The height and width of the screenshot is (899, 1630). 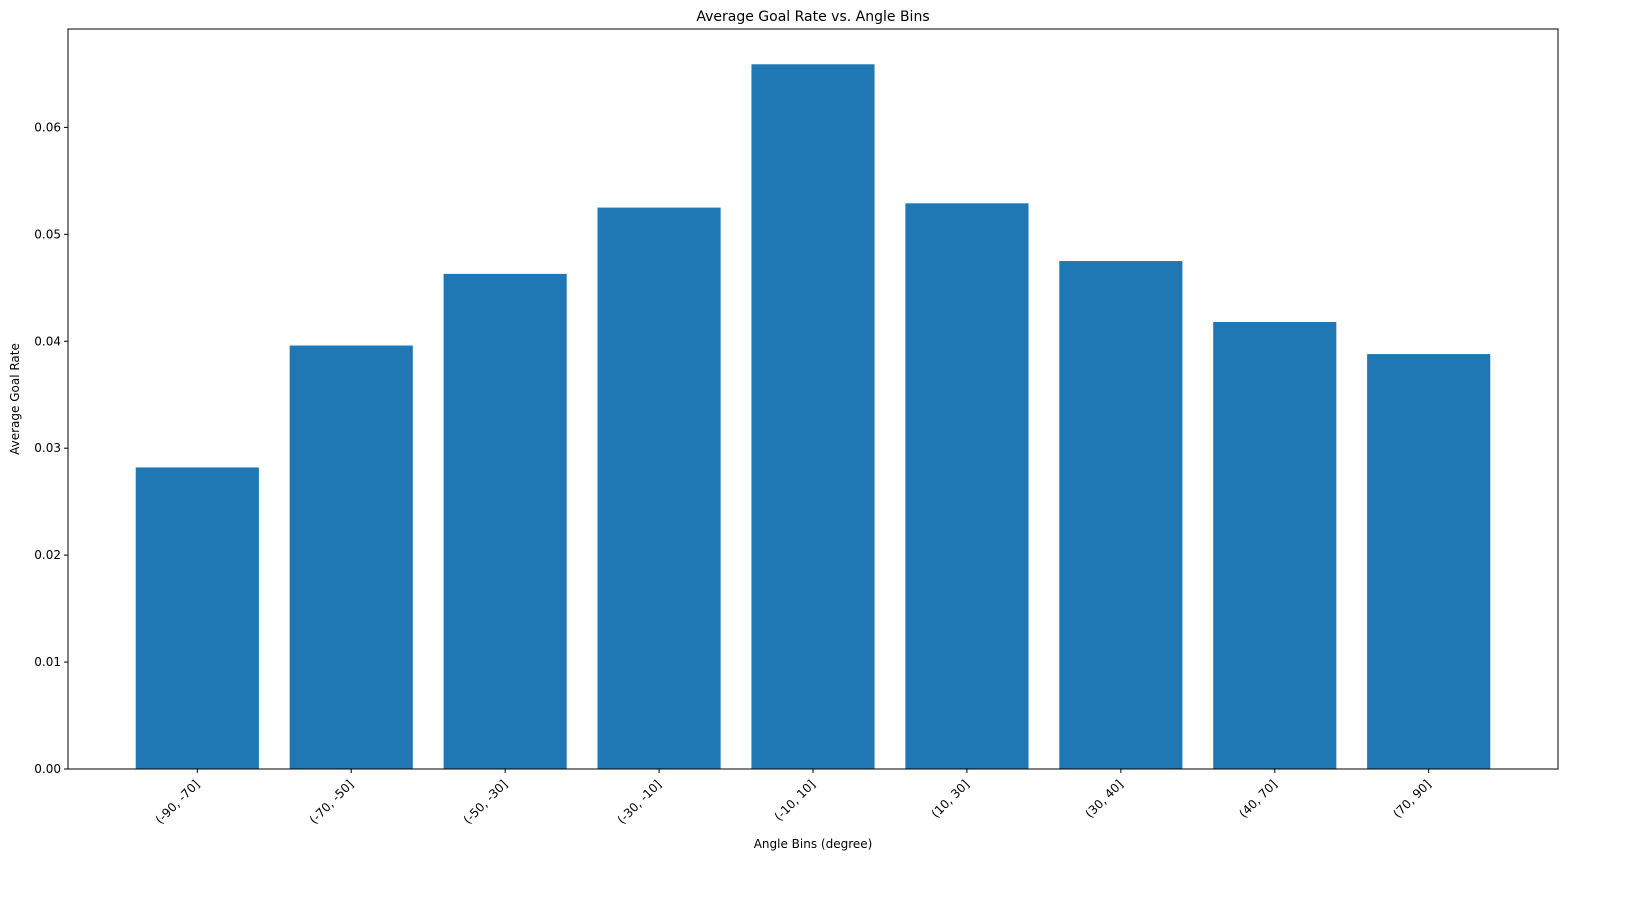 What do you see at coordinates (47, 234) in the screenshot?
I see `y-tick-label: 0.05` at bounding box center [47, 234].